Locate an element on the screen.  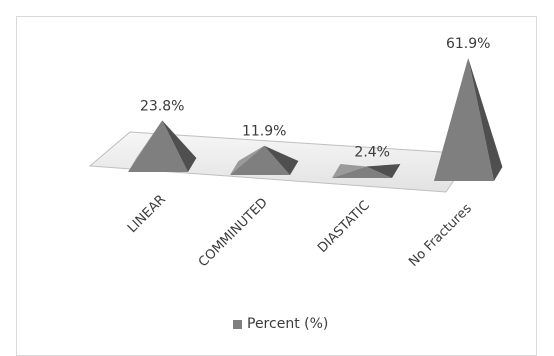
pyramid-bar-diastatic is located at coordinates (366, 171).